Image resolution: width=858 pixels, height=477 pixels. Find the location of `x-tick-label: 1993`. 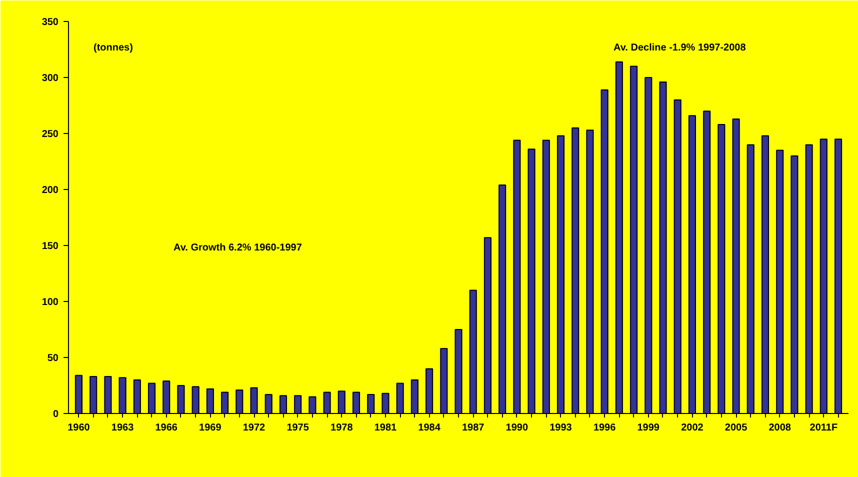

x-tick-label: 1993 is located at coordinates (561, 428).